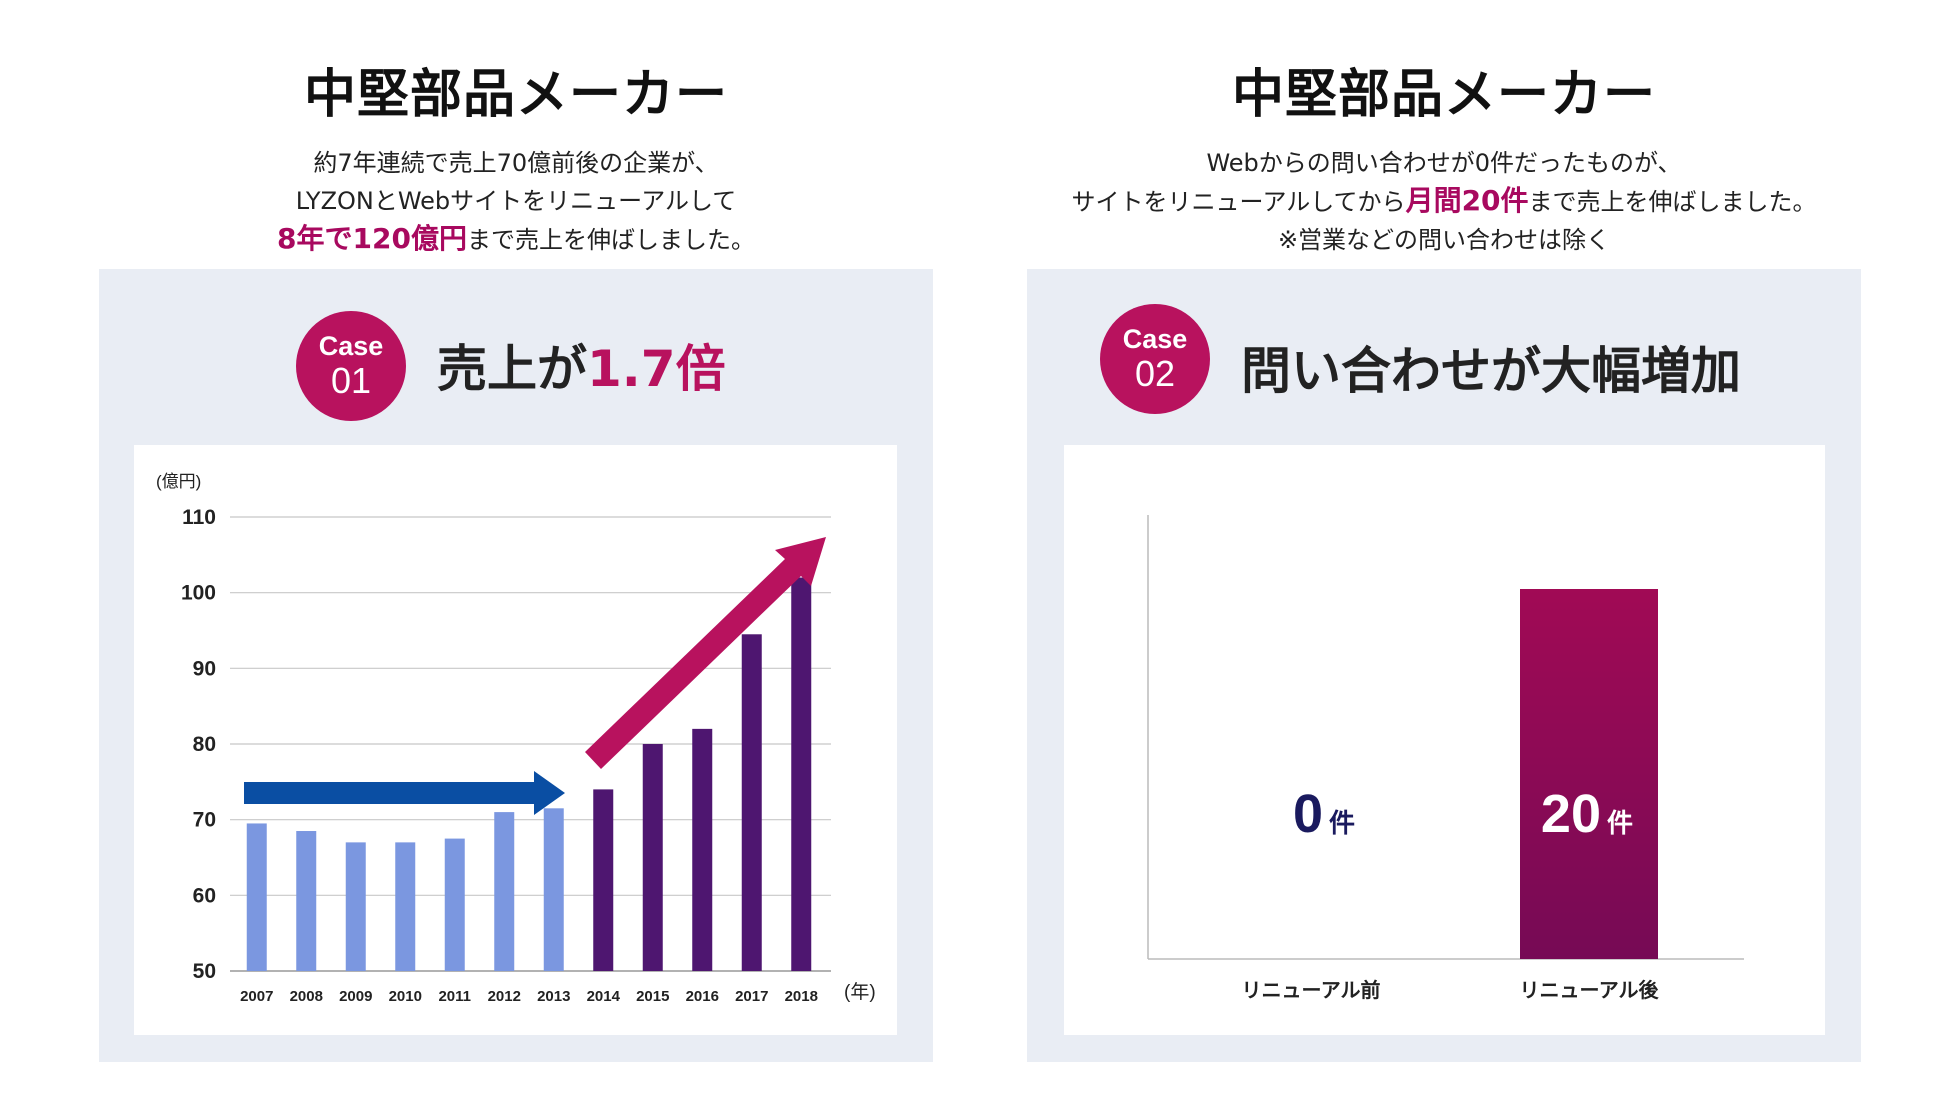 This screenshot has width=1950, height=1104. I want to click on case01-desc-line1: 約7年連続で売上70億前後の企業が、, so click(516, 163).